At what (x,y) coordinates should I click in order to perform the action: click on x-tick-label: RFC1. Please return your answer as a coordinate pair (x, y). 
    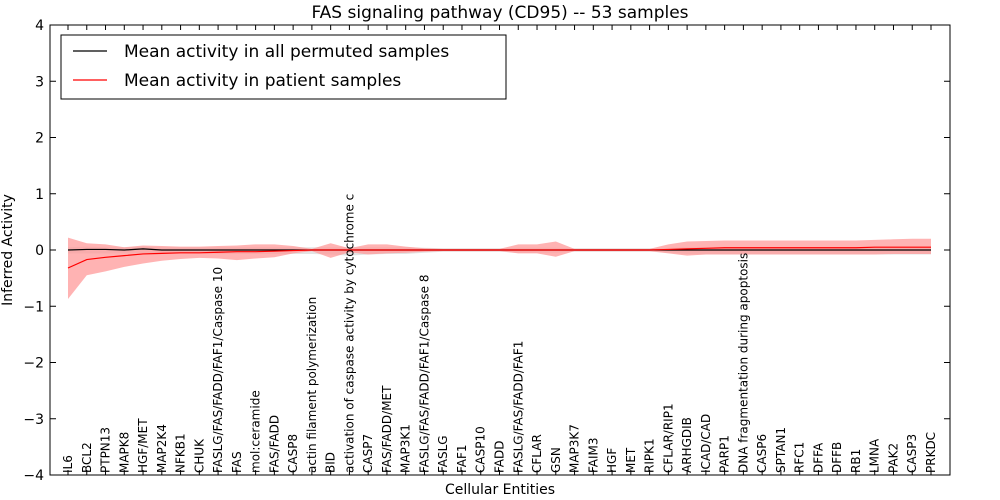
    Looking at the image, I should click on (800, 457).